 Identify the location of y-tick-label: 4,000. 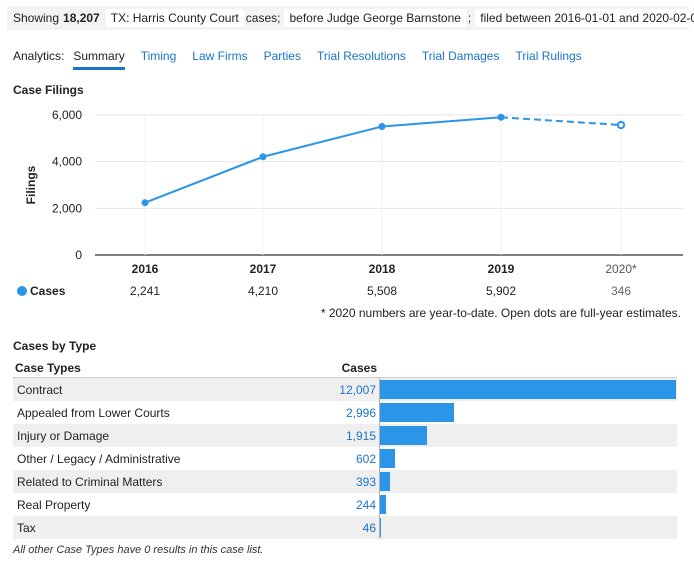
(67, 162).